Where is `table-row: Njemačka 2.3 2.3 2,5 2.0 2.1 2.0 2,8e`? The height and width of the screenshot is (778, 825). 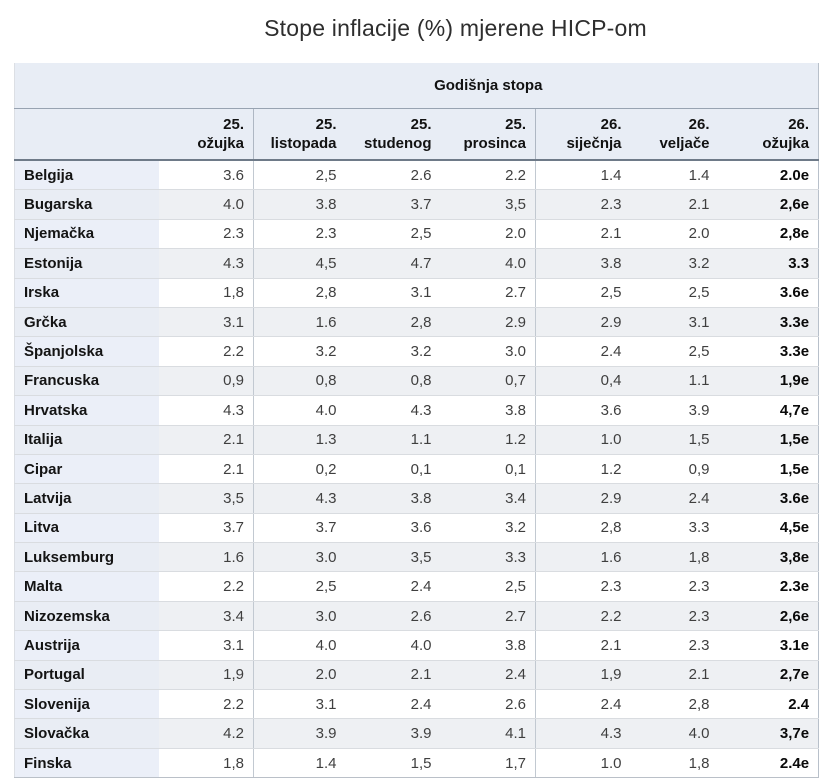 table-row: Njemačka 2.3 2.3 2,5 2.0 2.1 2.0 2,8e is located at coordinates (416, 234).